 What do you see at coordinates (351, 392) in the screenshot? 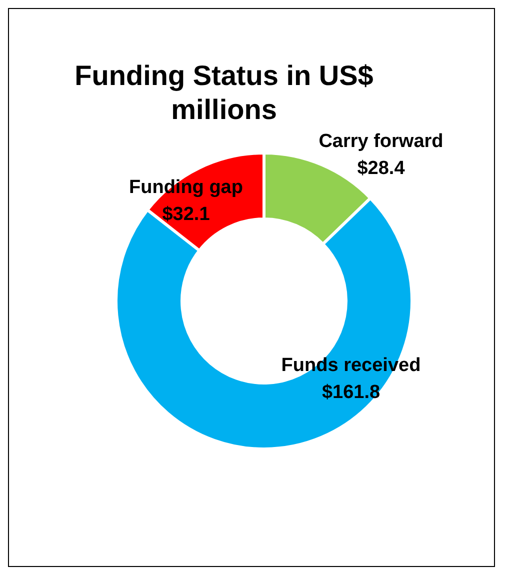
I see `data-label: $161.8` at bounding box center [351, 392].